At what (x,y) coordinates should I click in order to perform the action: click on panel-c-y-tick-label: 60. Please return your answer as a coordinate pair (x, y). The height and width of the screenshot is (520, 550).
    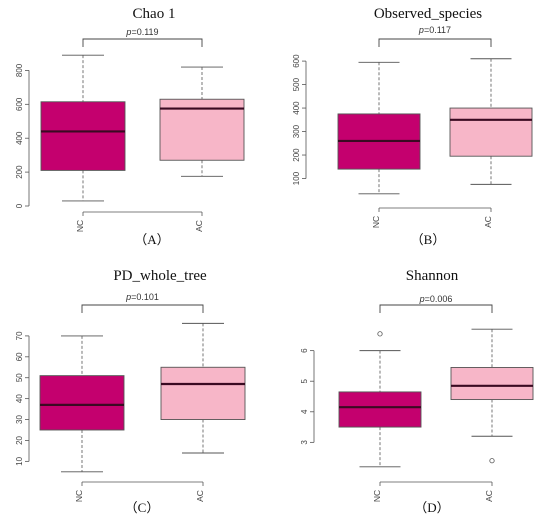
    Looking at the image, I should click on (19, 356).